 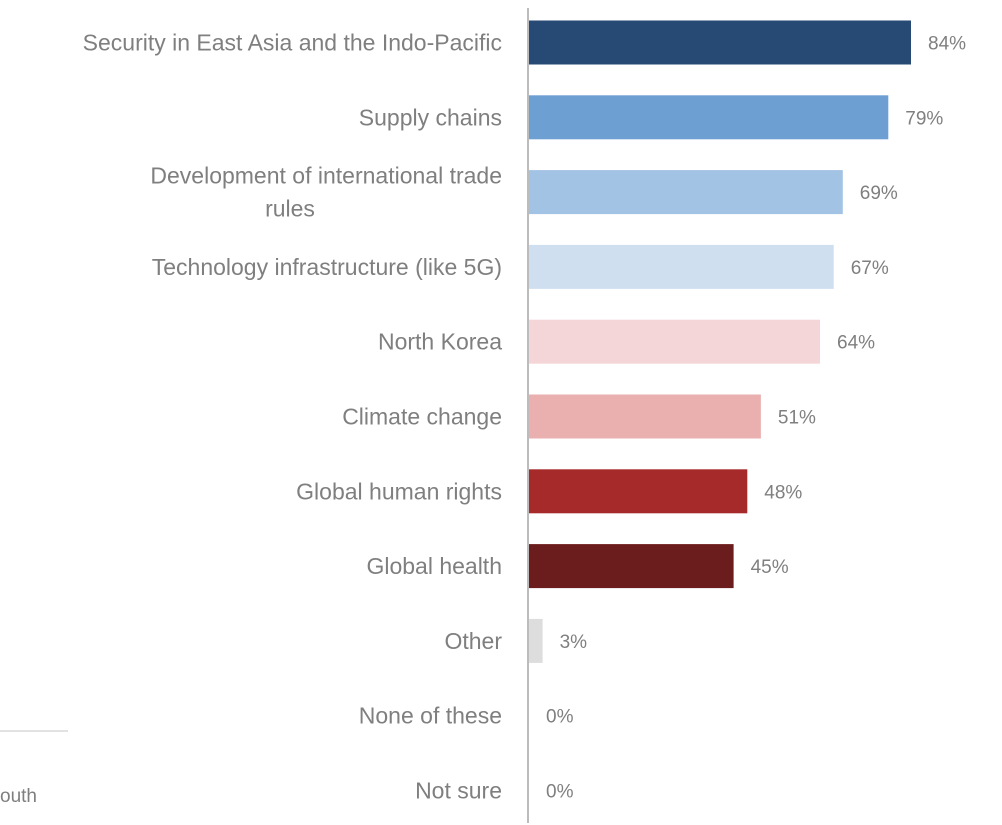 I want to click on category-label: Development of international trade, so click(x=326, y=176).